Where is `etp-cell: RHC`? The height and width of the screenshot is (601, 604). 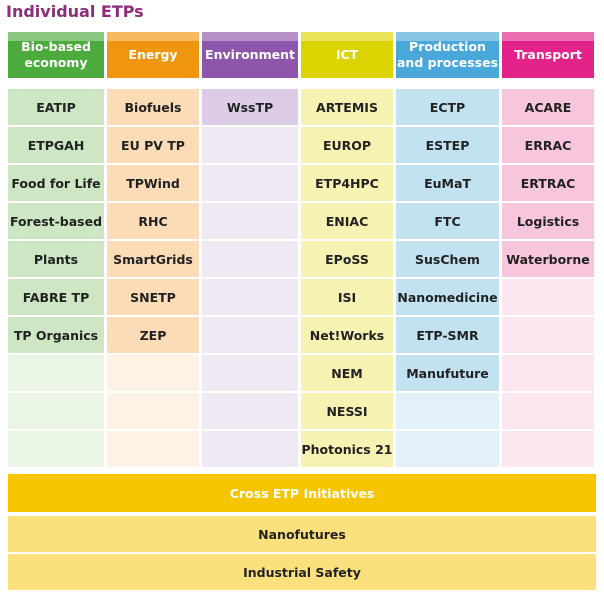 etp-cell: RHC is located at coordinates (153, 221).